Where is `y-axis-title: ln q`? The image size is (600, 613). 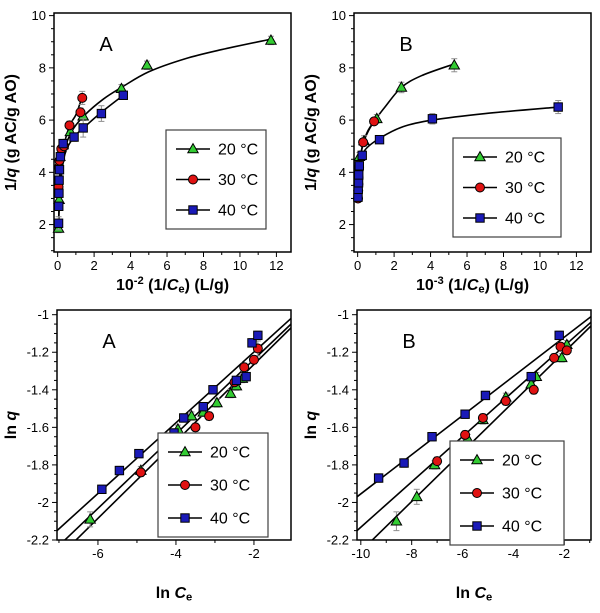
y-axis-title: ln q is located at coordinates (11, 425).